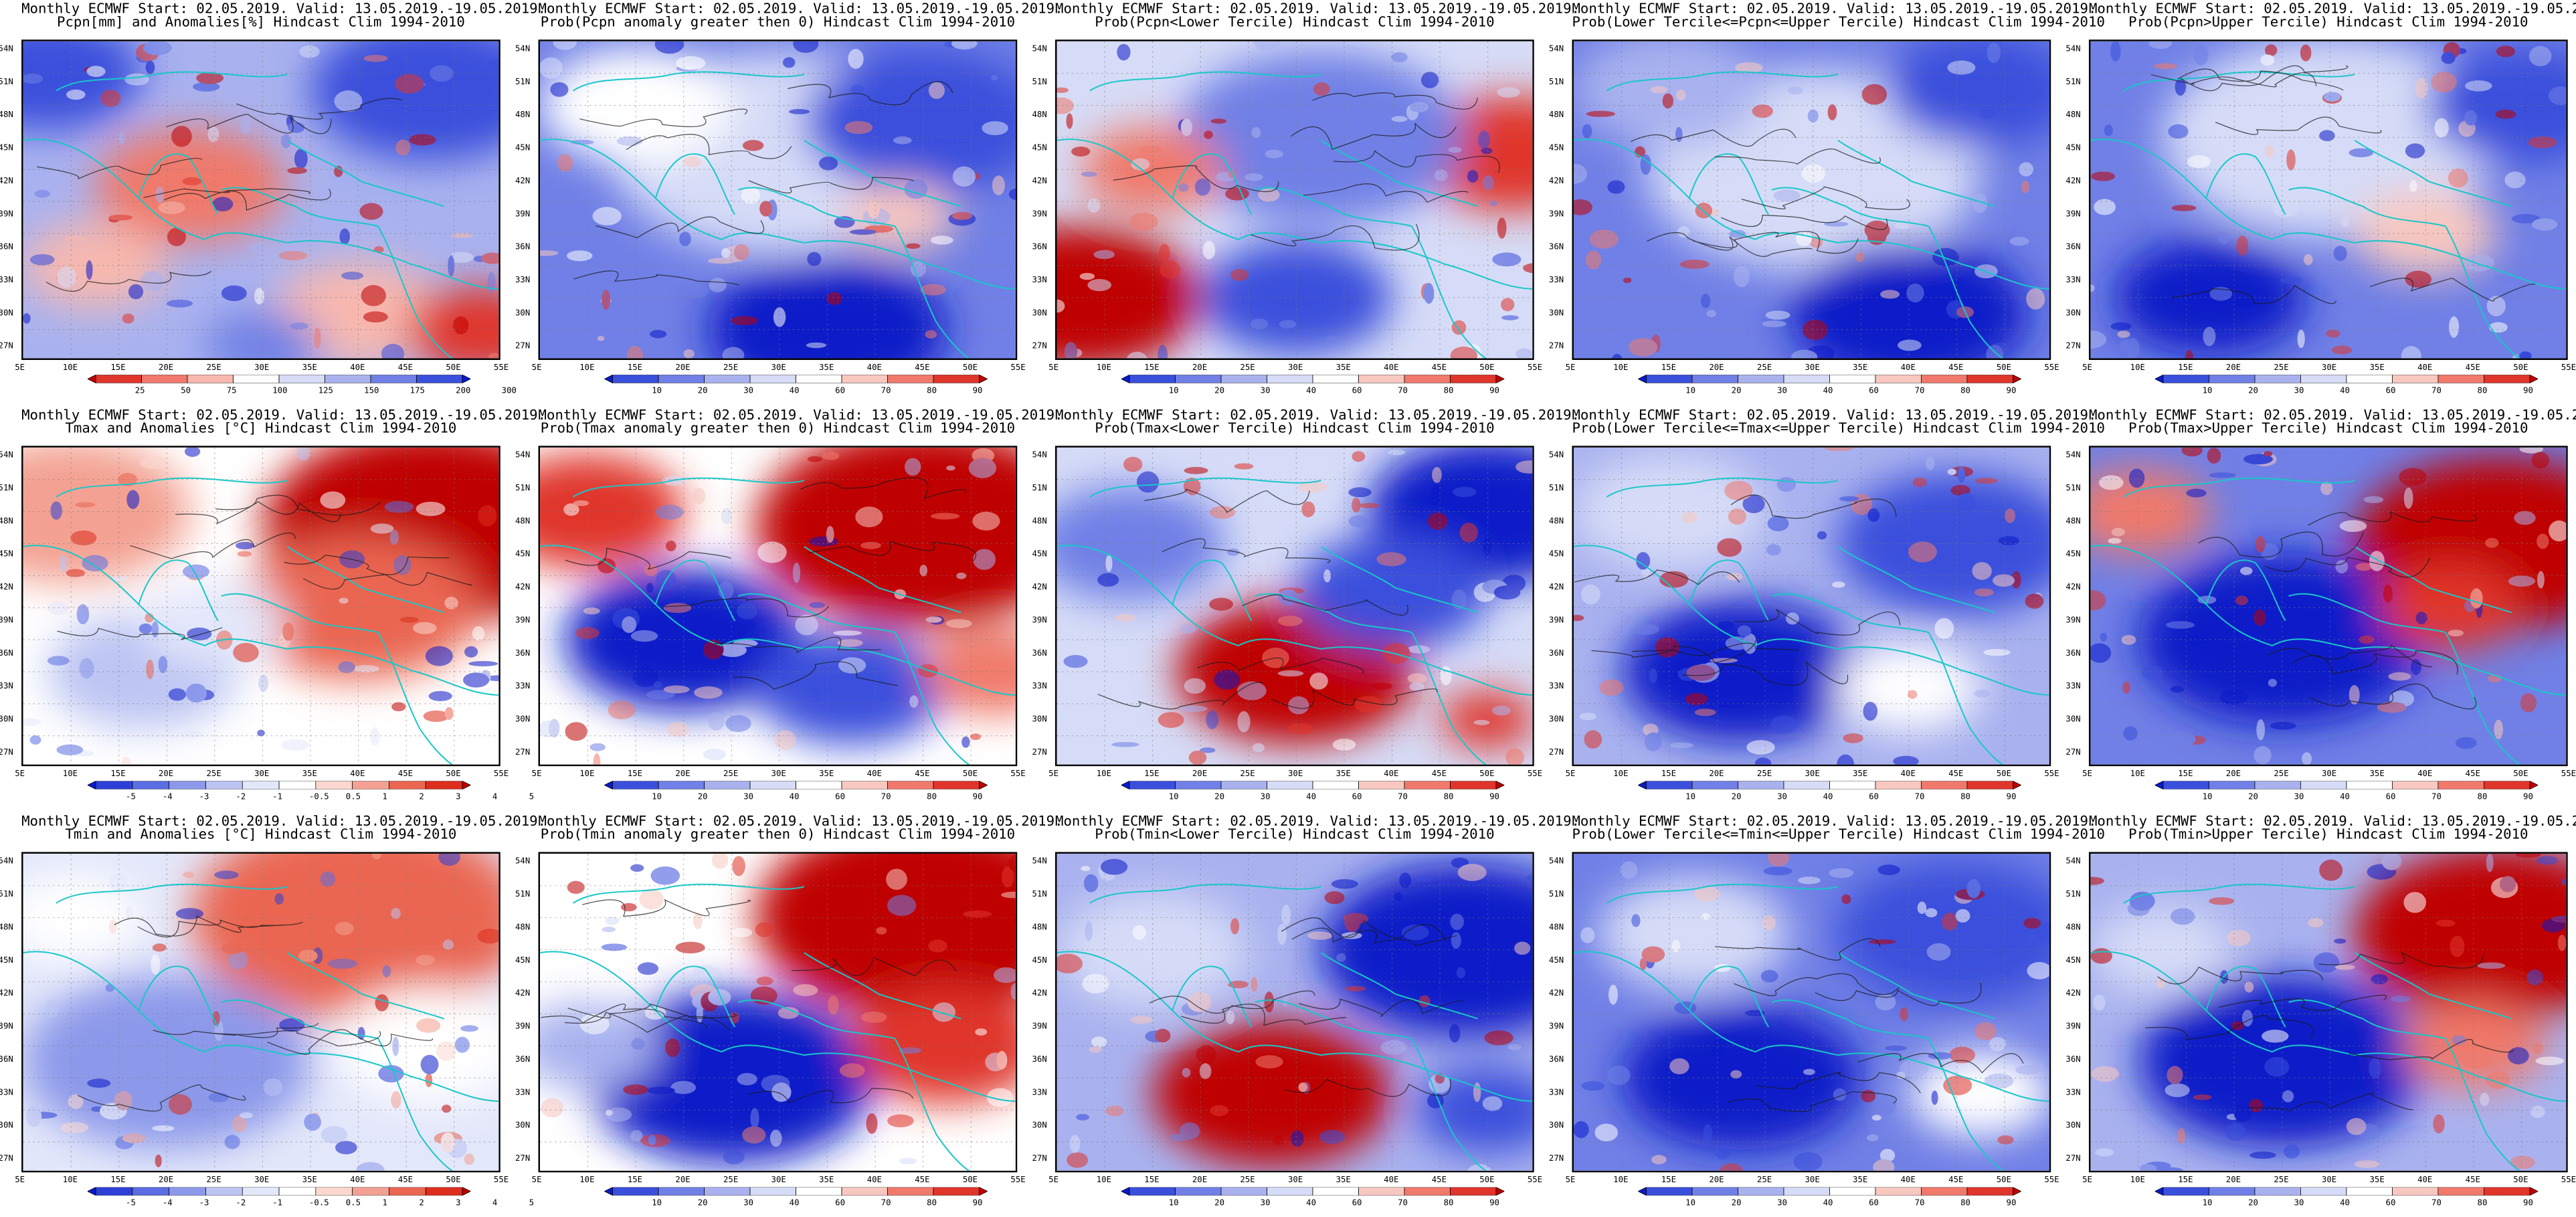 This screenshot has width=2576, height=1217. Describe the element at coordinates (1813, 368) in the screenshot. I see `longitude-label: 30E` at that location.